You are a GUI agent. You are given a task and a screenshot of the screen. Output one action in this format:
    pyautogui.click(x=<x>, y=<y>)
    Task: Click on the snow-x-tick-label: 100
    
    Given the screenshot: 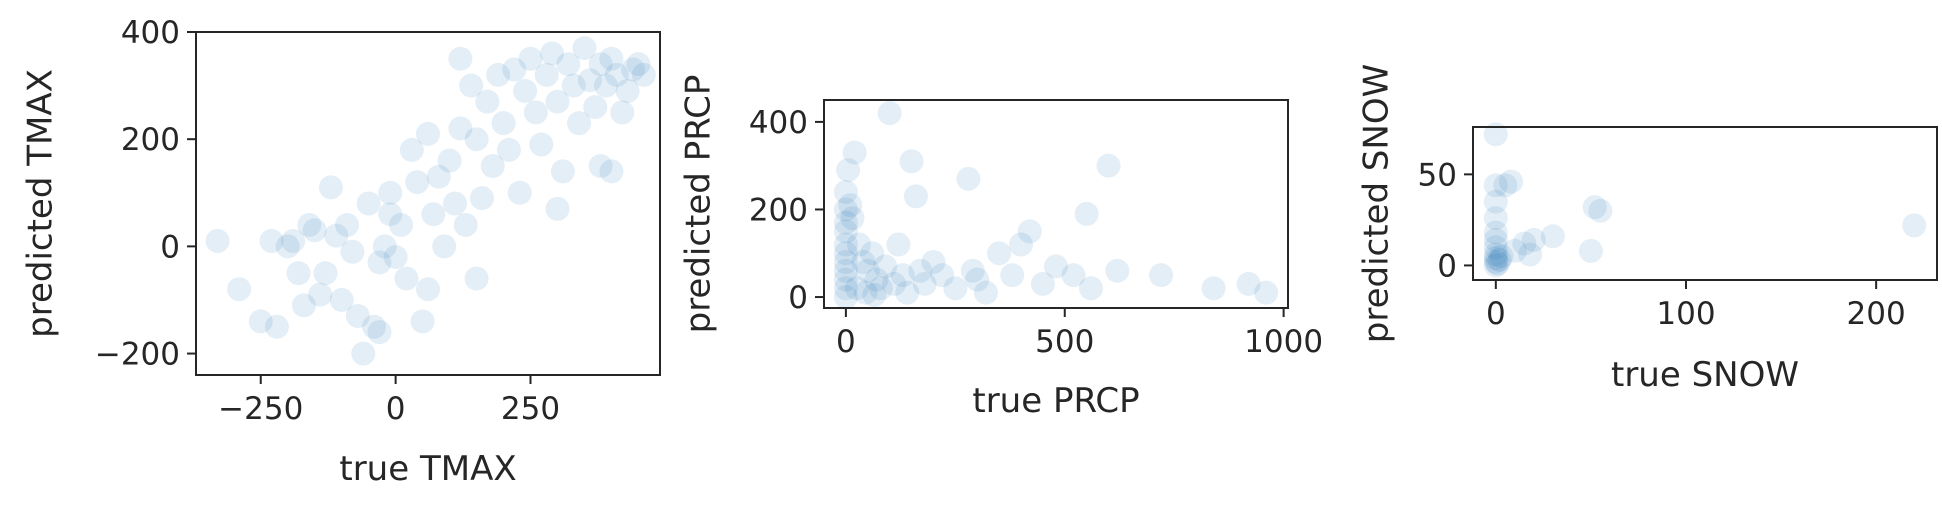 What is the action you would take?
    pyautogui.click(x=1685, y=314)
    